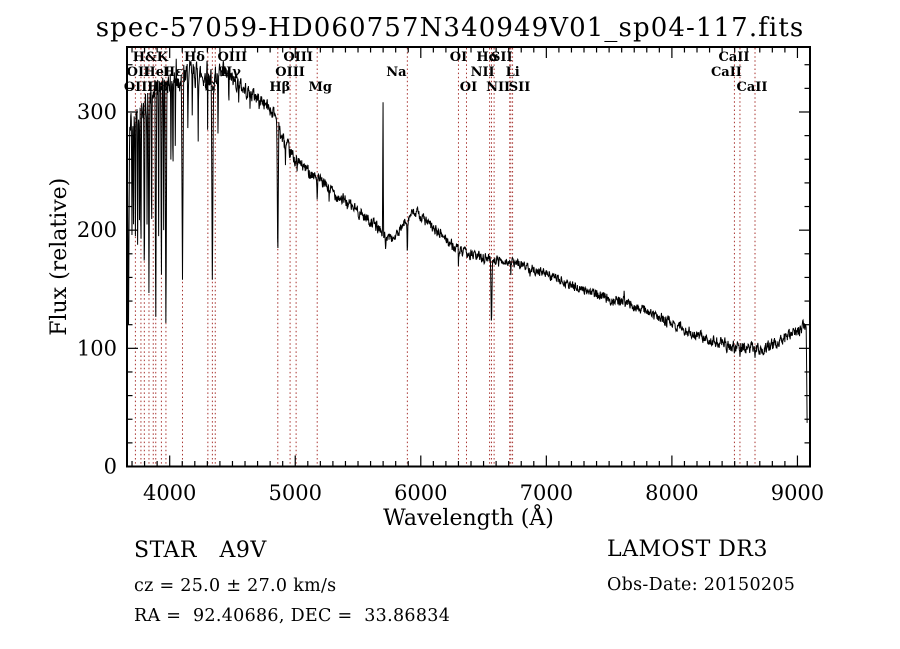 This screenshot has height=649, width=900. Describe the element at coordinates (295, 493) in the screenshot. I see `x-tick-label: 5000` at that location.